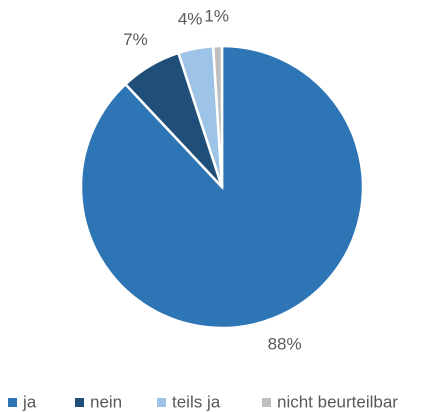 This screenshot has width=443, height=412. Describe the element at coordinates (190, 18) in the screenshot. I see `data-label: 4%` at that location.